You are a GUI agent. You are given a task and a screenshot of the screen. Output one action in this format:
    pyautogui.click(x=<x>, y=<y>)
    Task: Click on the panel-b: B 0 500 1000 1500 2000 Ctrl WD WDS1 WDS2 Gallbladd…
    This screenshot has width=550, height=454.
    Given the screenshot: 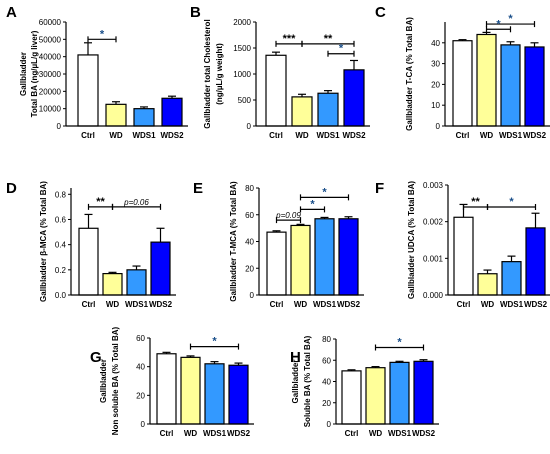 What is the action you would take?
    pyautogui.click(x=280, y=72)
    